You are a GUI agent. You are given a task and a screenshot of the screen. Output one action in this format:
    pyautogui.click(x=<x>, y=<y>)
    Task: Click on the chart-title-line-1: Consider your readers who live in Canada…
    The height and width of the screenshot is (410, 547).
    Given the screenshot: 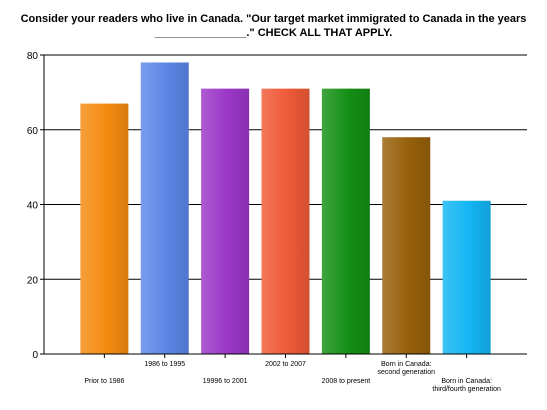 What is the action you would take?
    pyautogui.click(x=273, y=19)
    